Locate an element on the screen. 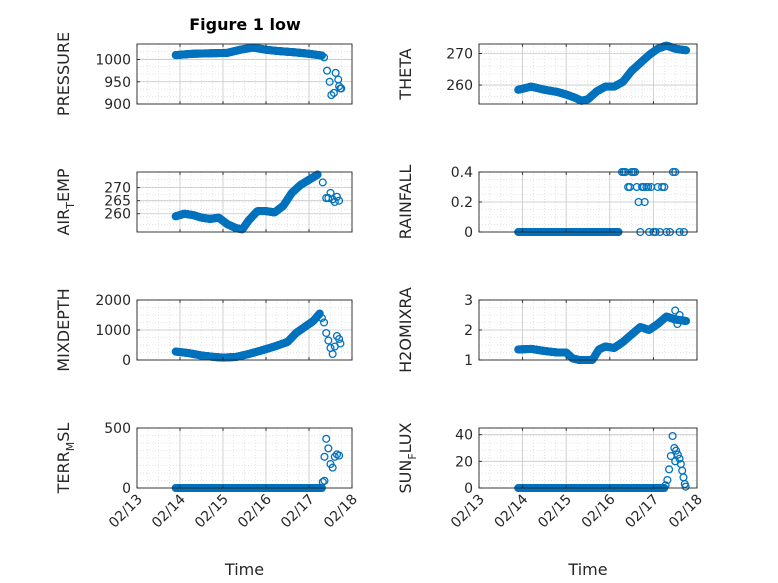 The image size is (778, 583). y-tick-label: 950 is located at coordinates (117, 83).